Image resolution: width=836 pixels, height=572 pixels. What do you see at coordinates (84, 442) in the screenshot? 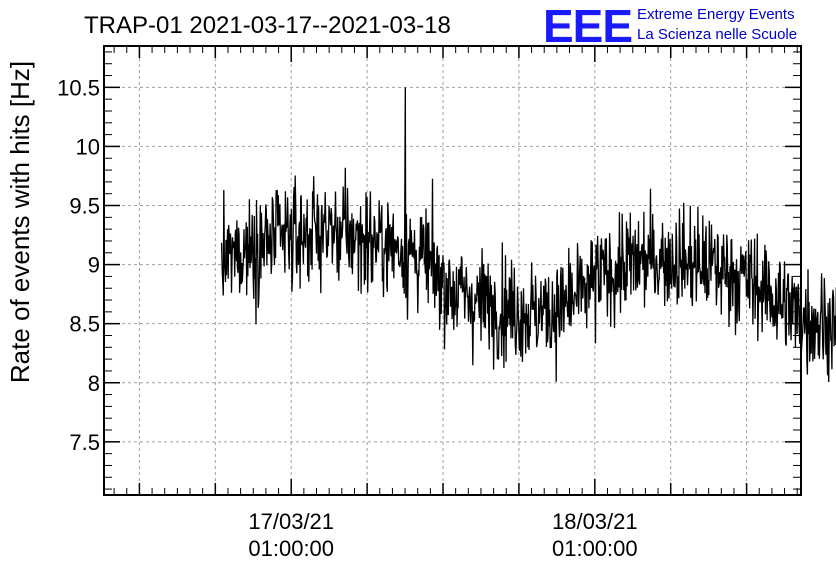
I see `y-tick-label: 7.5` at bounding box center [84, 442].